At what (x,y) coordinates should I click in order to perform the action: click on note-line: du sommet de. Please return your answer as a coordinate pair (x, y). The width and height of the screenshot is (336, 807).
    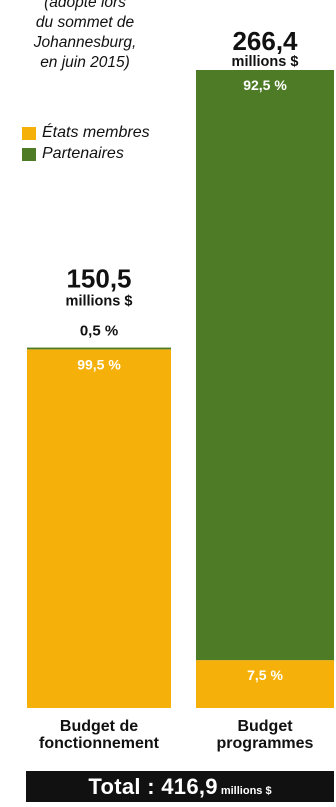
    Looking at the image, I should click on (85, 22).